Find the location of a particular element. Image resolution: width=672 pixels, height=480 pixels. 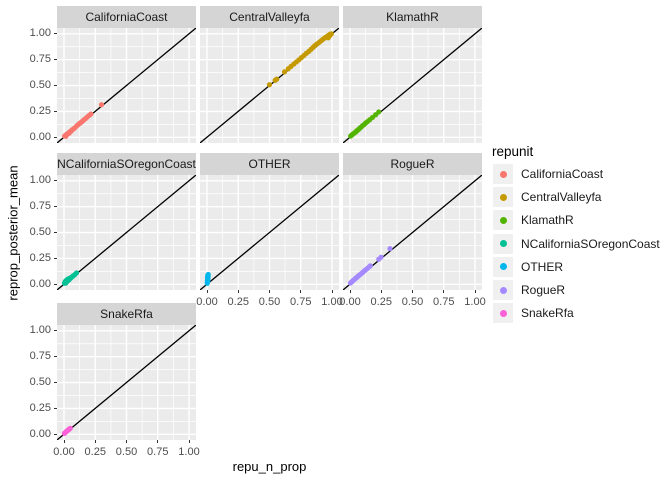

facet-panel-SnakeRfa is located at coordinates (126, 382).